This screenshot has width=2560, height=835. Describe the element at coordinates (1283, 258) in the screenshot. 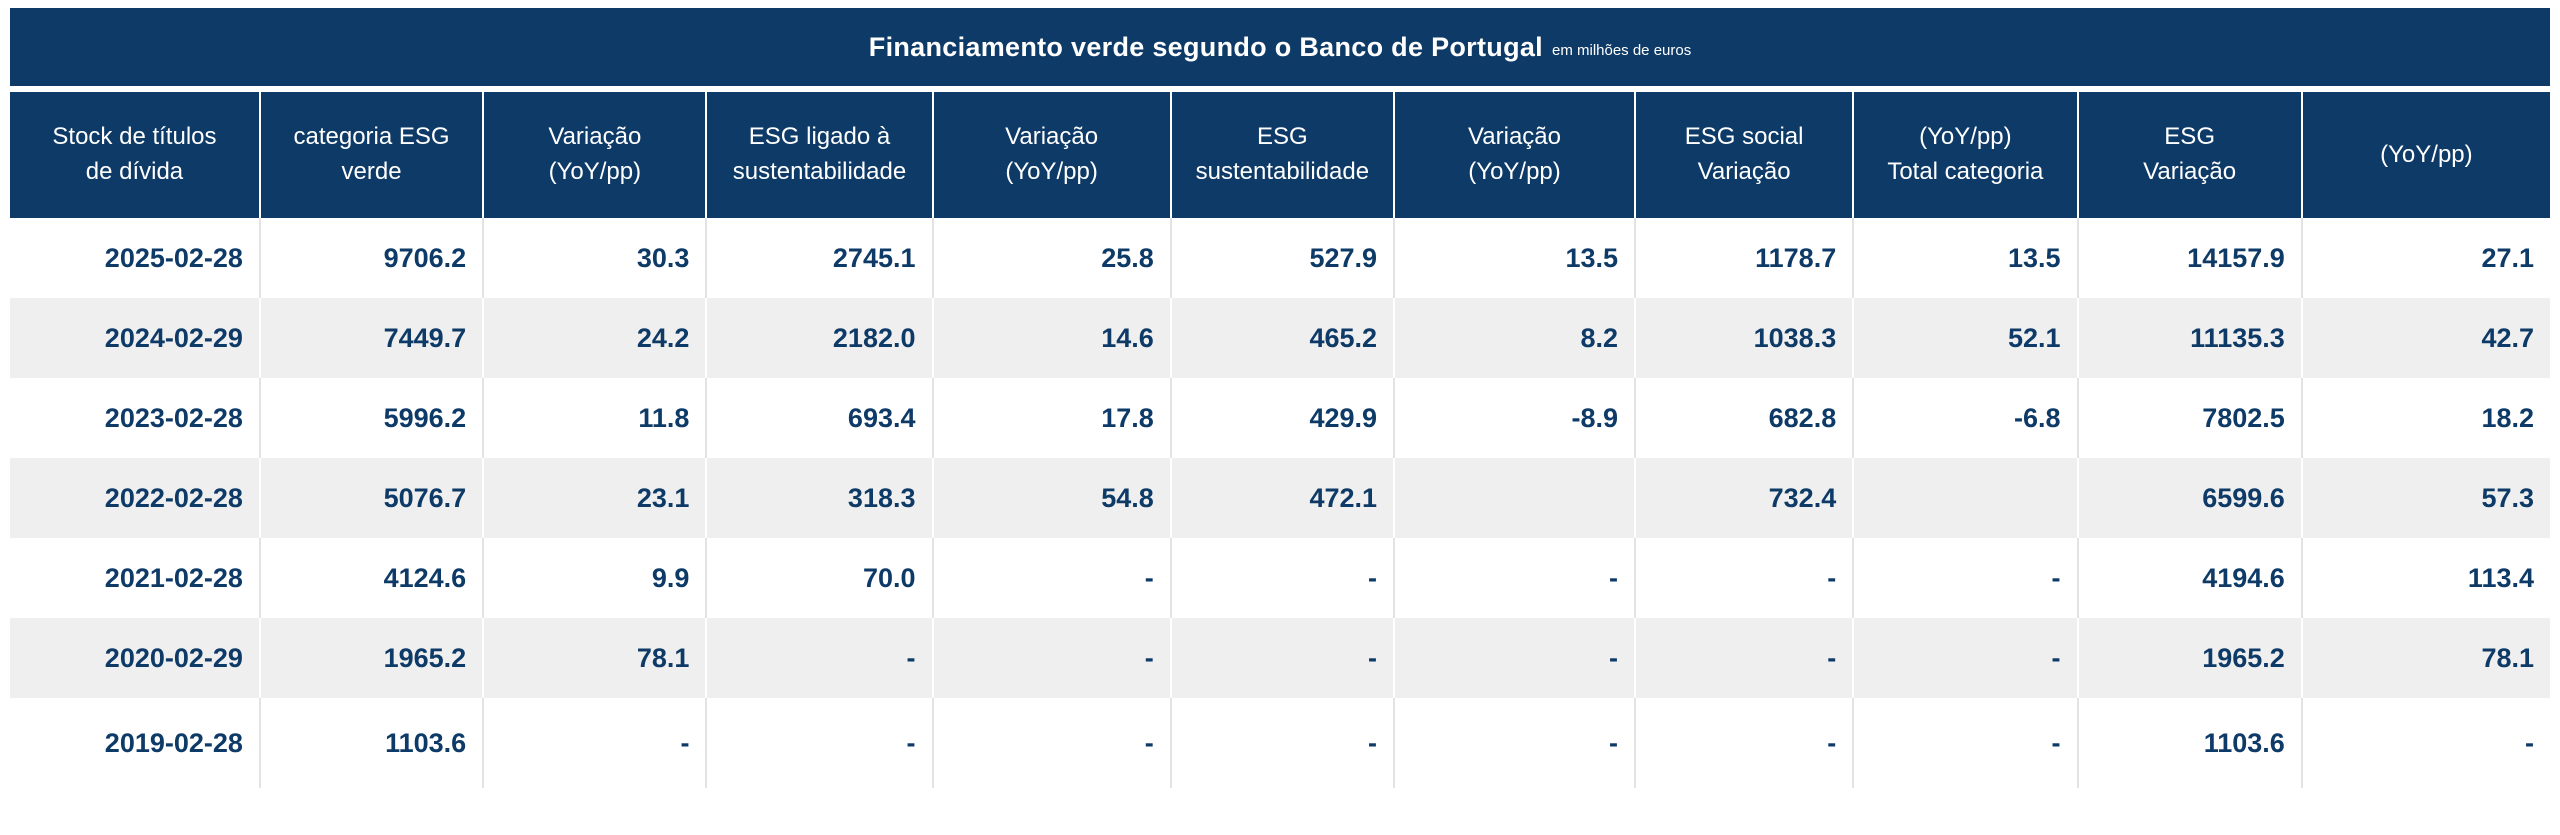

I see `value-cell: 527.9` at that location.